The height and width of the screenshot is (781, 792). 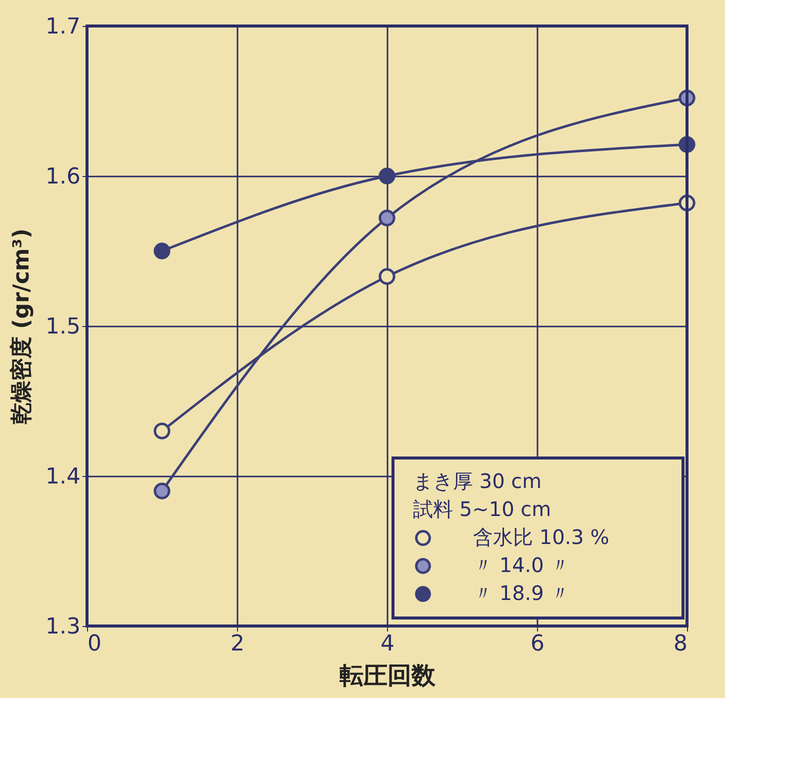 I want to click on y-axis-title: 乾燥密度 (gr/cm³), so click(x=21, y=326).